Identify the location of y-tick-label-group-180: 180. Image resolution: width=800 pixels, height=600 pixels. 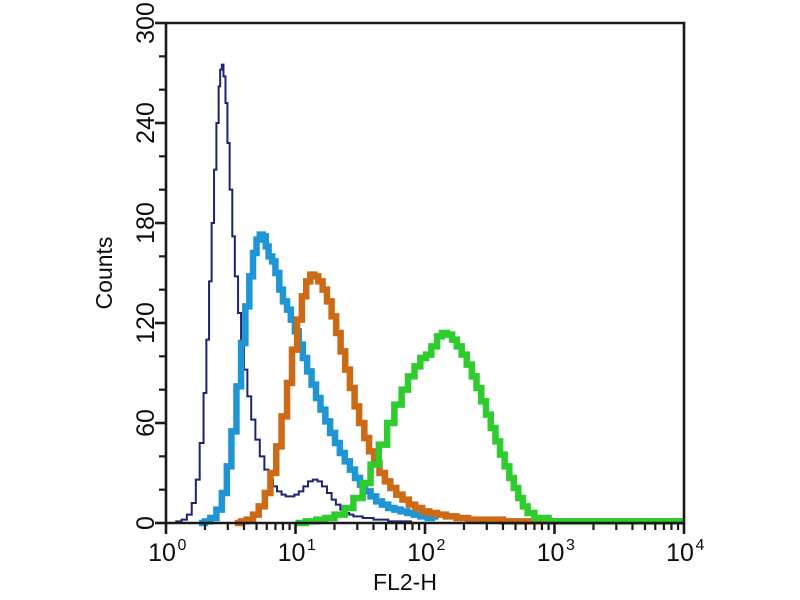
(146, 223).